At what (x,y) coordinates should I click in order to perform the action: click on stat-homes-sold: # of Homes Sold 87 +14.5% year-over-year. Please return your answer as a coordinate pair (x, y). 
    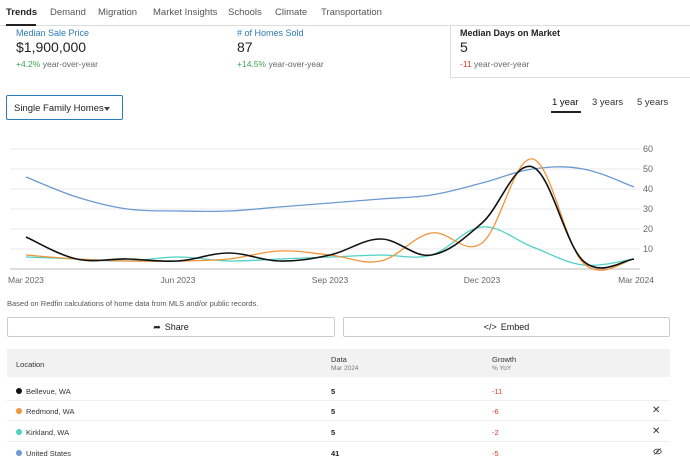
    Looking at the image, I should click on (337, 51).